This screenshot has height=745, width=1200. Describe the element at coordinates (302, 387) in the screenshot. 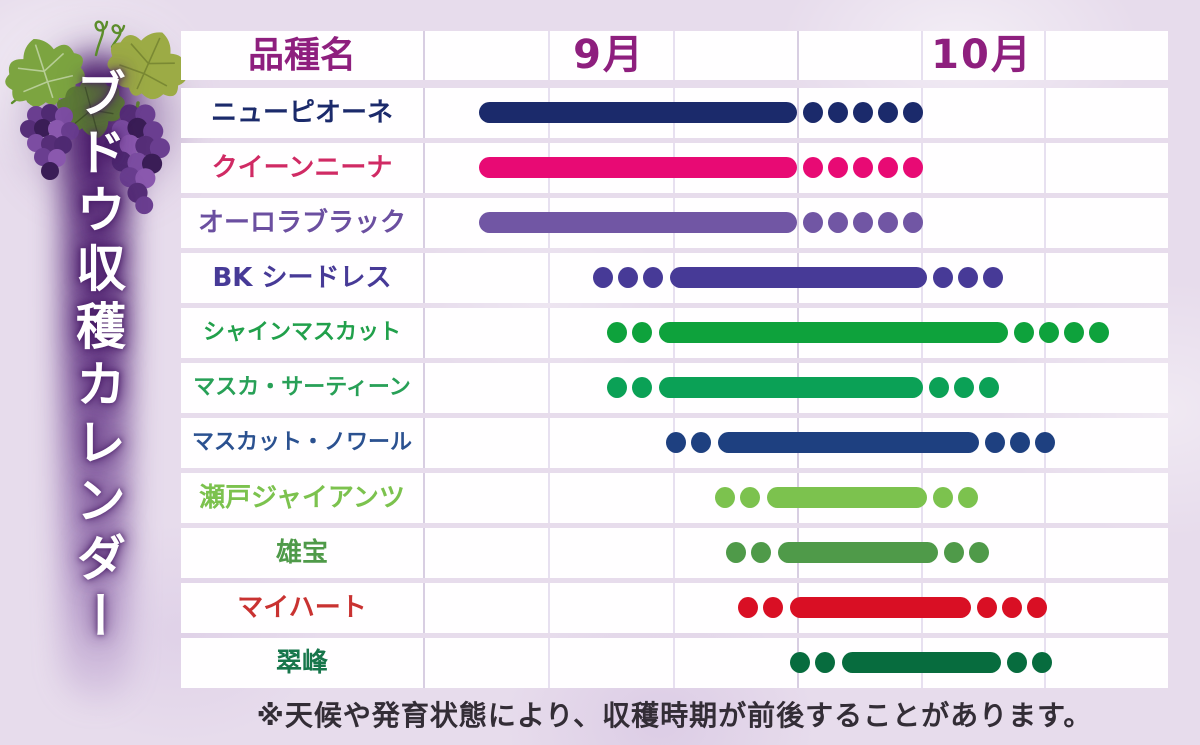

I see `variety-label: マスカ・サーティーン` at that location.